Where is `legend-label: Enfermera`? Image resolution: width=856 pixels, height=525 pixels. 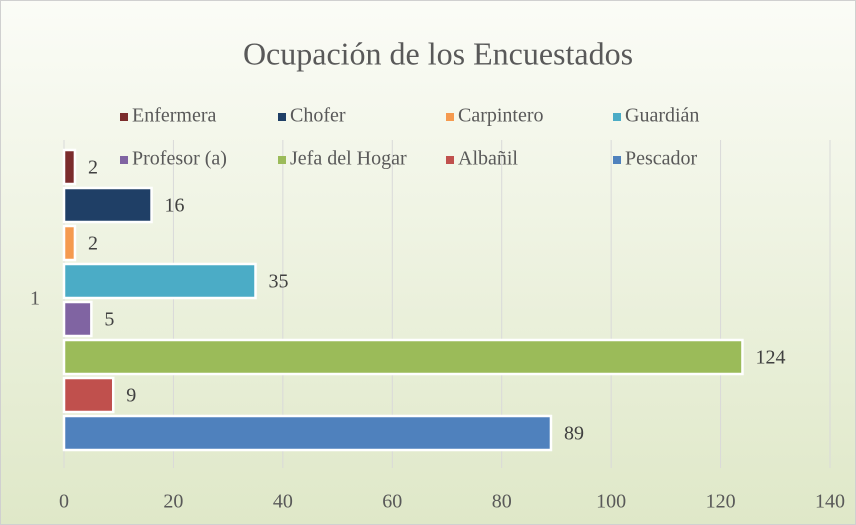
legend-label: Enfermera is located at coordinates (174, 116).